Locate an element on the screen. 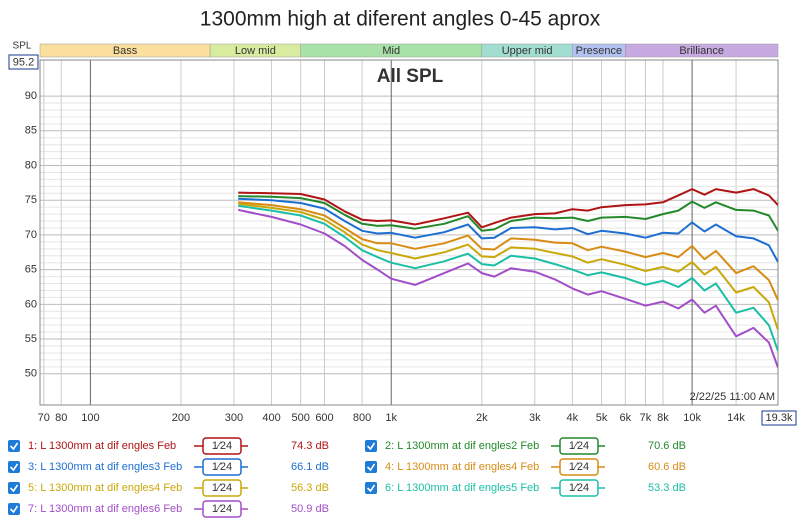 Image resolution: width=800 pixels, height=521 pixels. band is located at coordinates (702, 50).